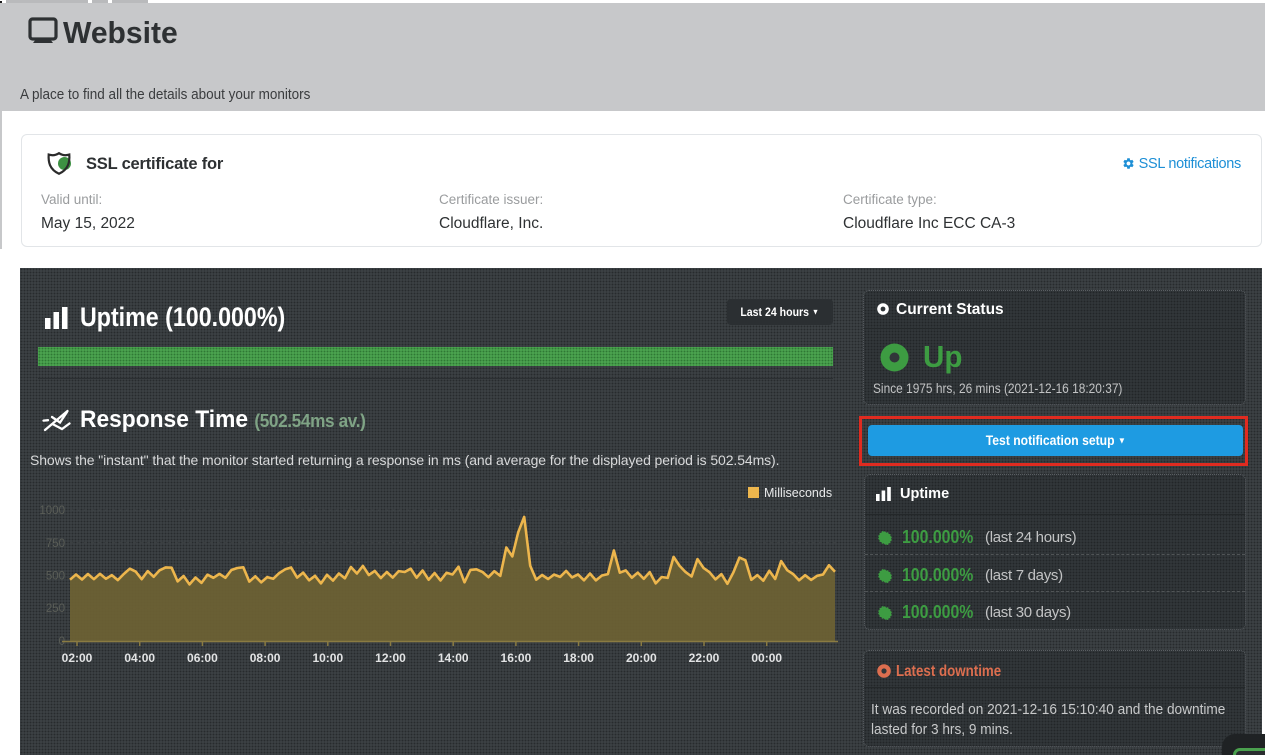  Describe the element at coordinates (704, 658) in the screenshot. I see `svg-text: 22:00` at that location.